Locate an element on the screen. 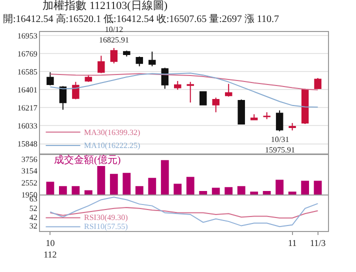 This screenshot has height=272, width=356. x-tick-label: 11 is located at coordinates (292, 243).